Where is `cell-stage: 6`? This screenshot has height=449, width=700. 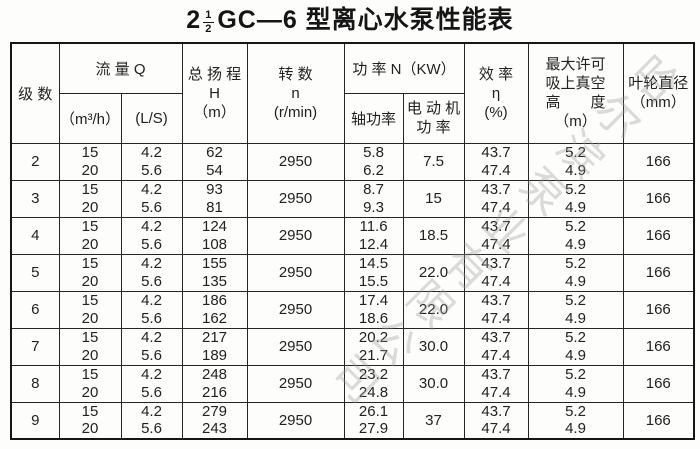 cell-stage: 6 is located at coordinates (35, 309).